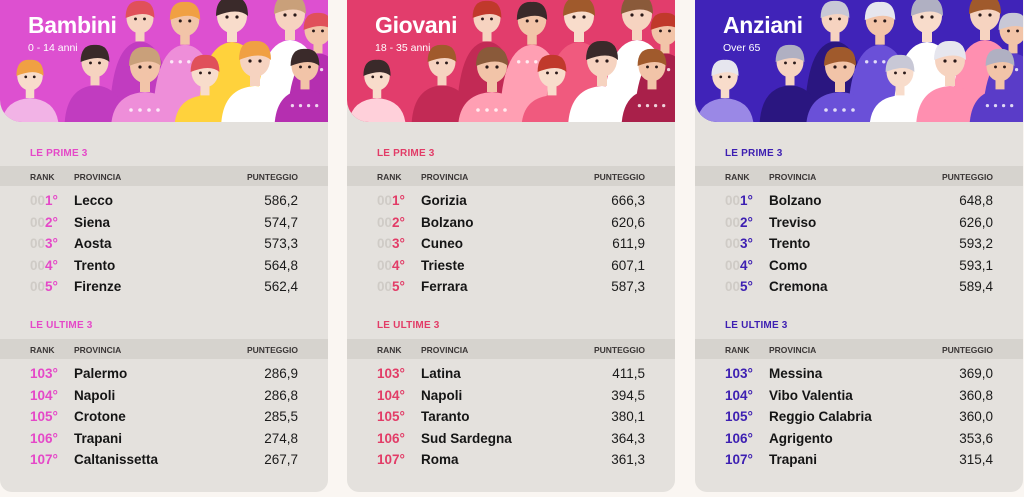  I want to click on table-row: 104° Napoli 286,8, so click(164, 398).